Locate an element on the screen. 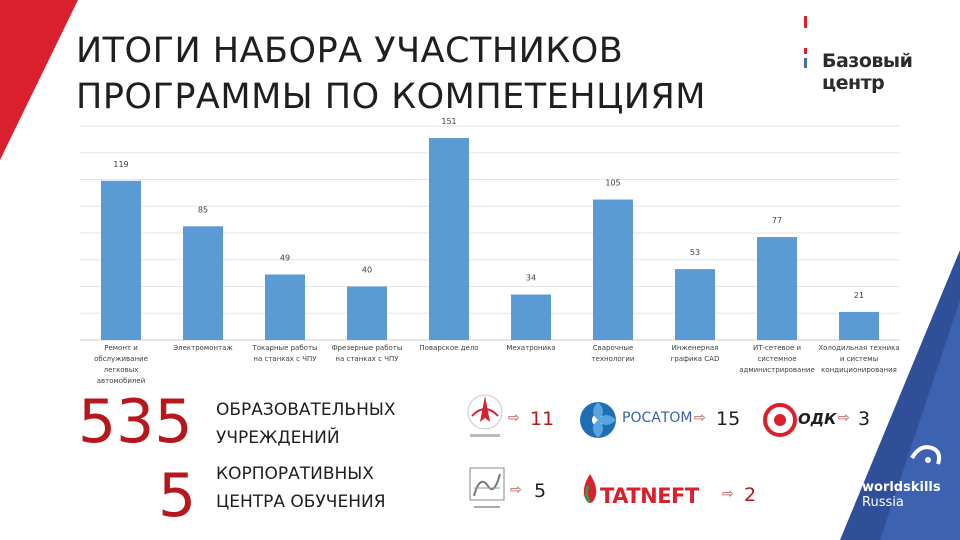 The height and width of the screenshot is (540, 960). chart-category-label: автомобилей is located at coordinates (121, 381).